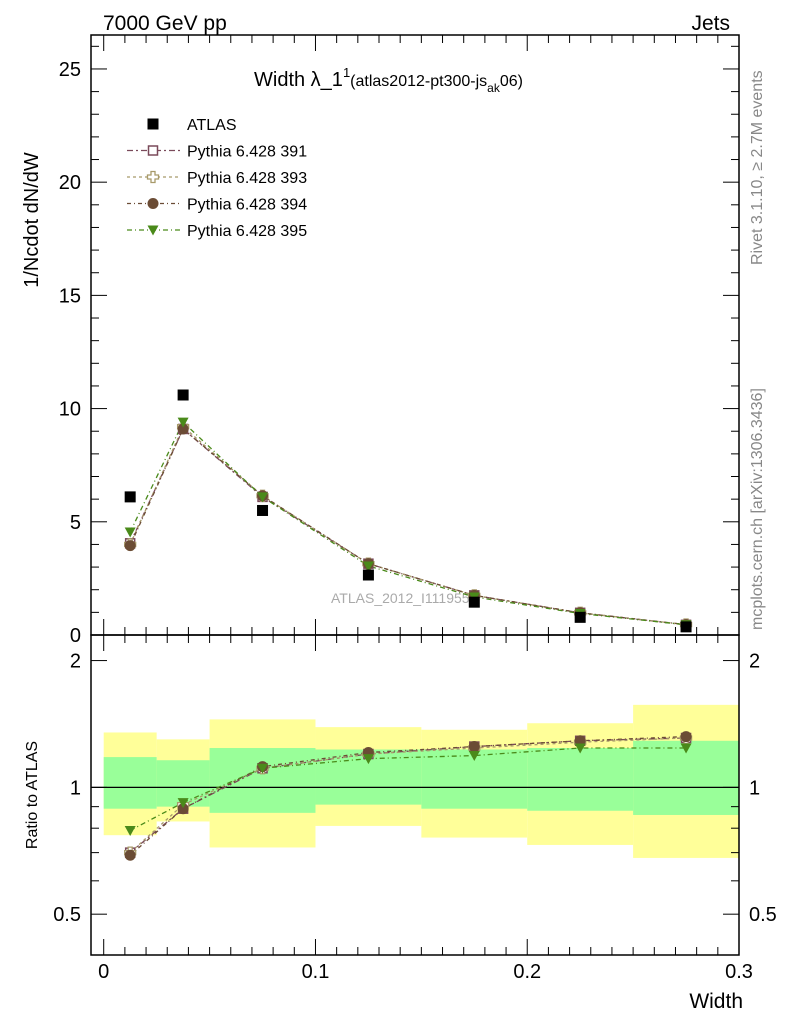 The height and width of the screenshot is (1024, 786). Describe the element at coordinates (710, 23) in the screenshot. I see `header-jets: Jets` at that location.